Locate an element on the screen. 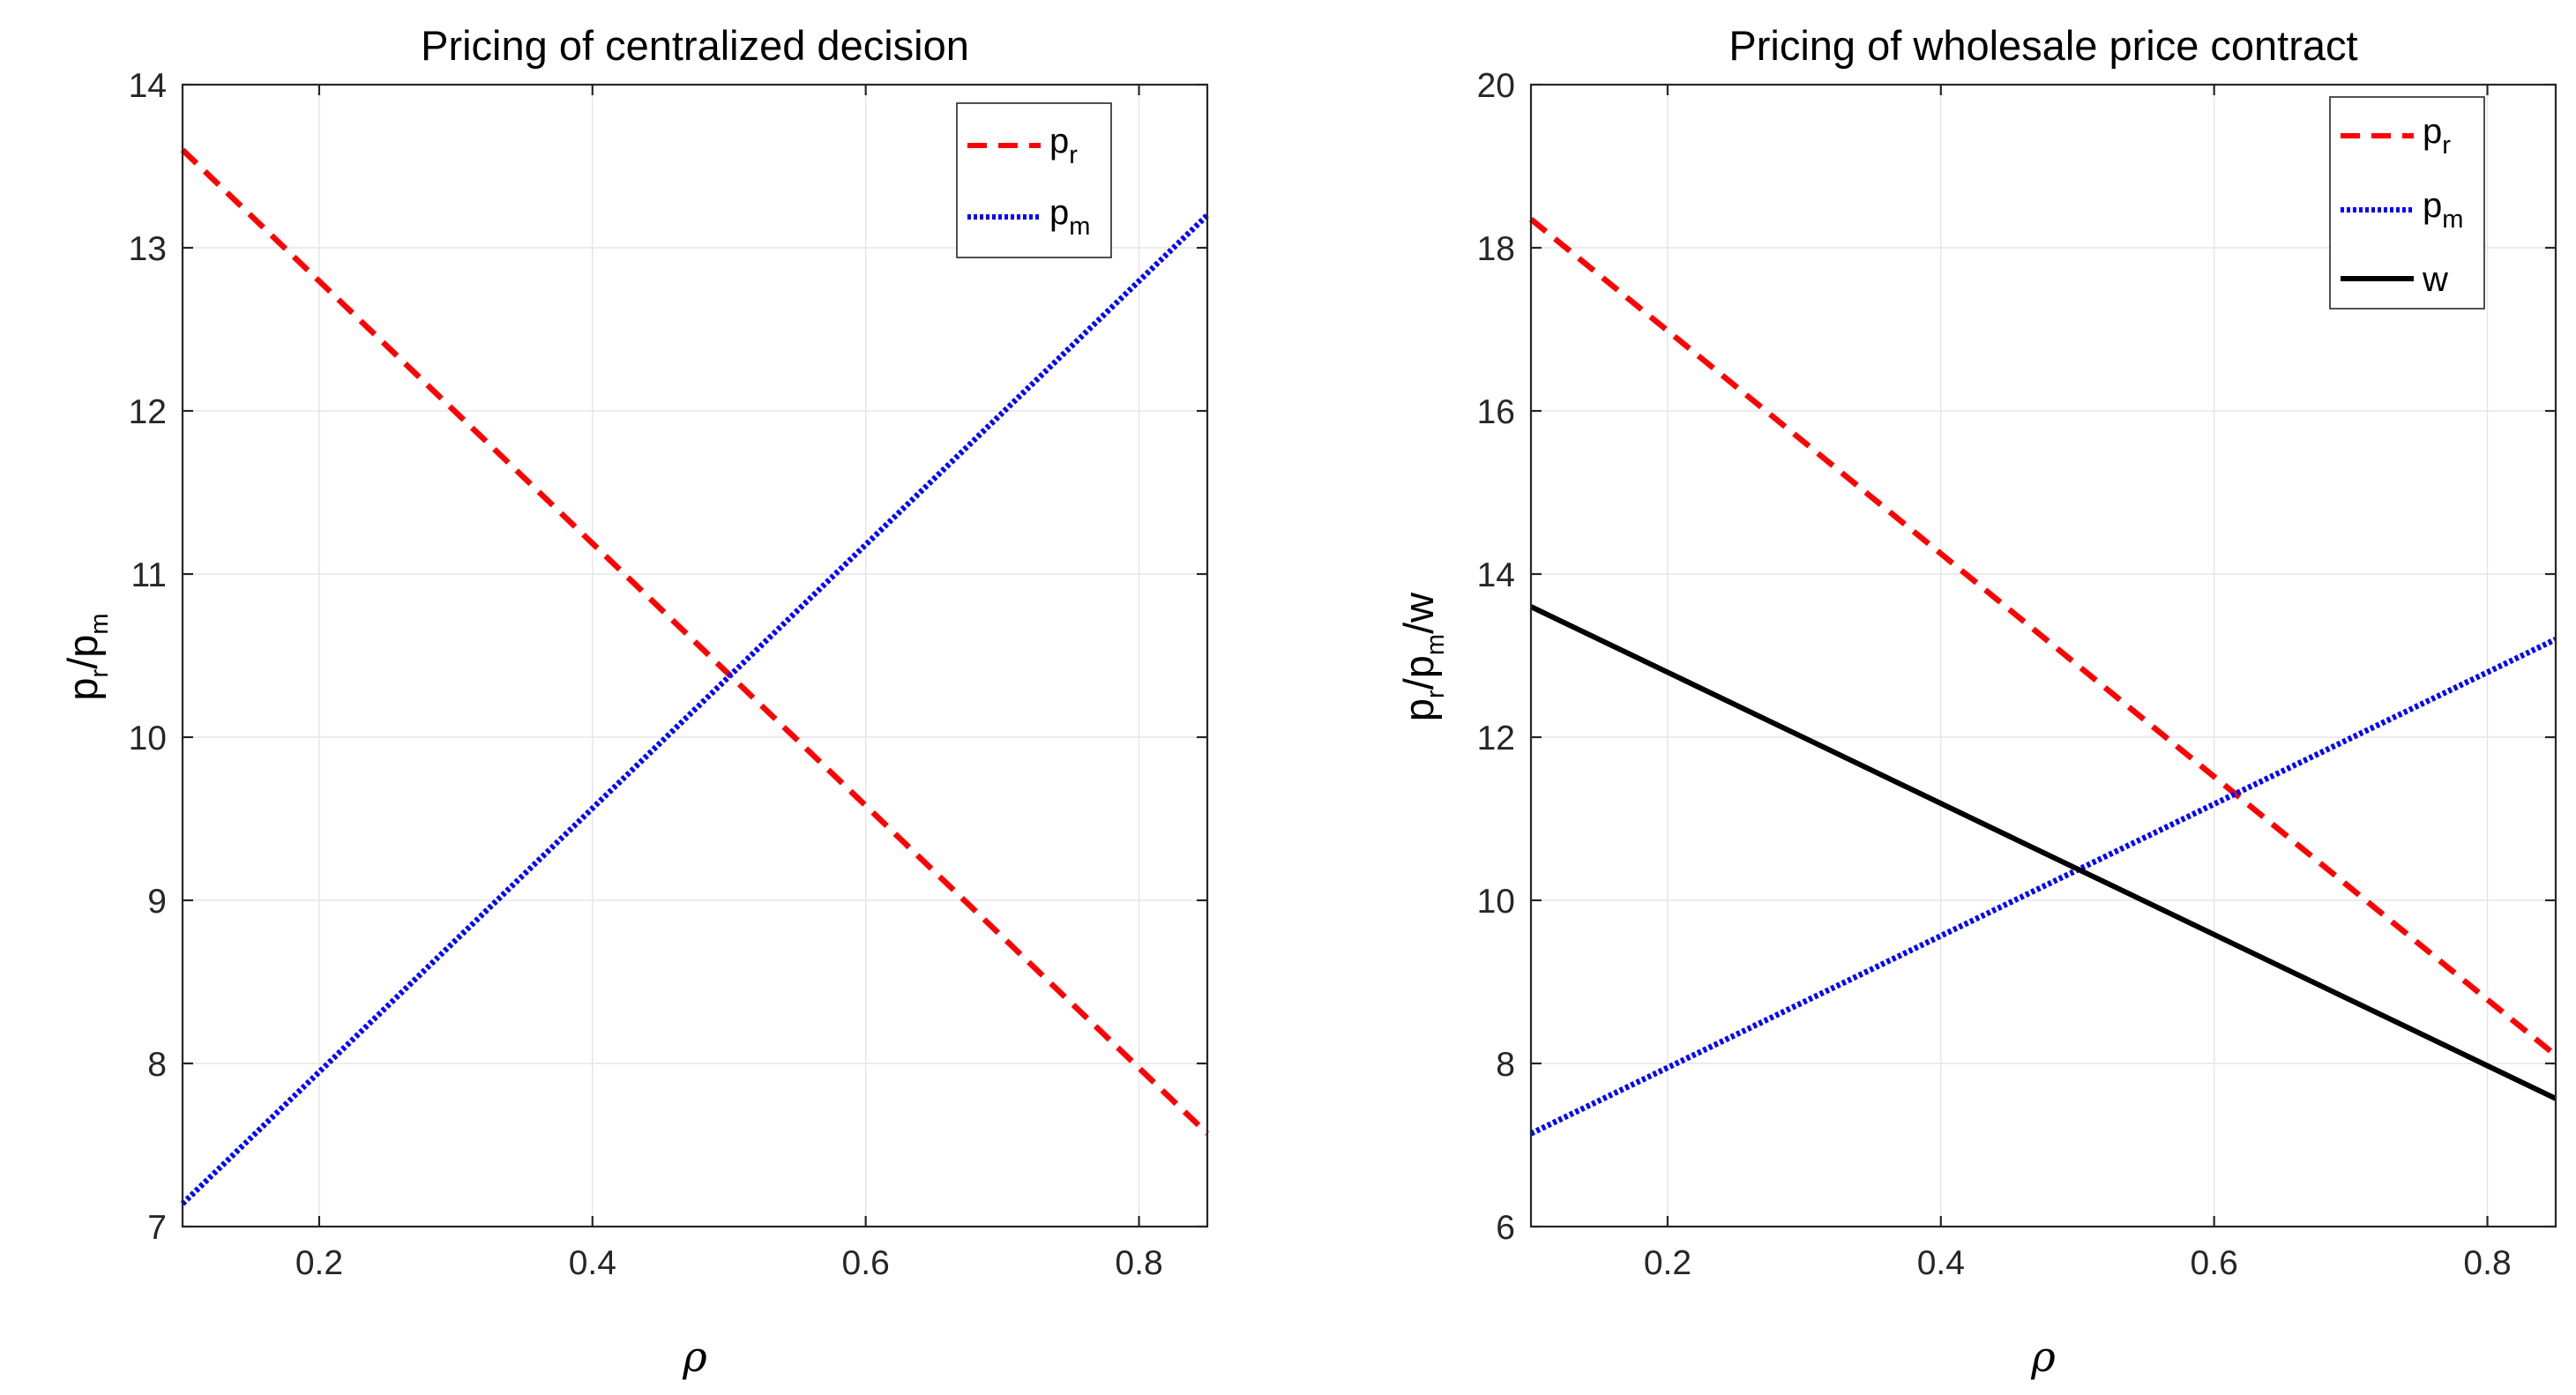  y-tick-label: 18 is located at coordinates (1496, 249).